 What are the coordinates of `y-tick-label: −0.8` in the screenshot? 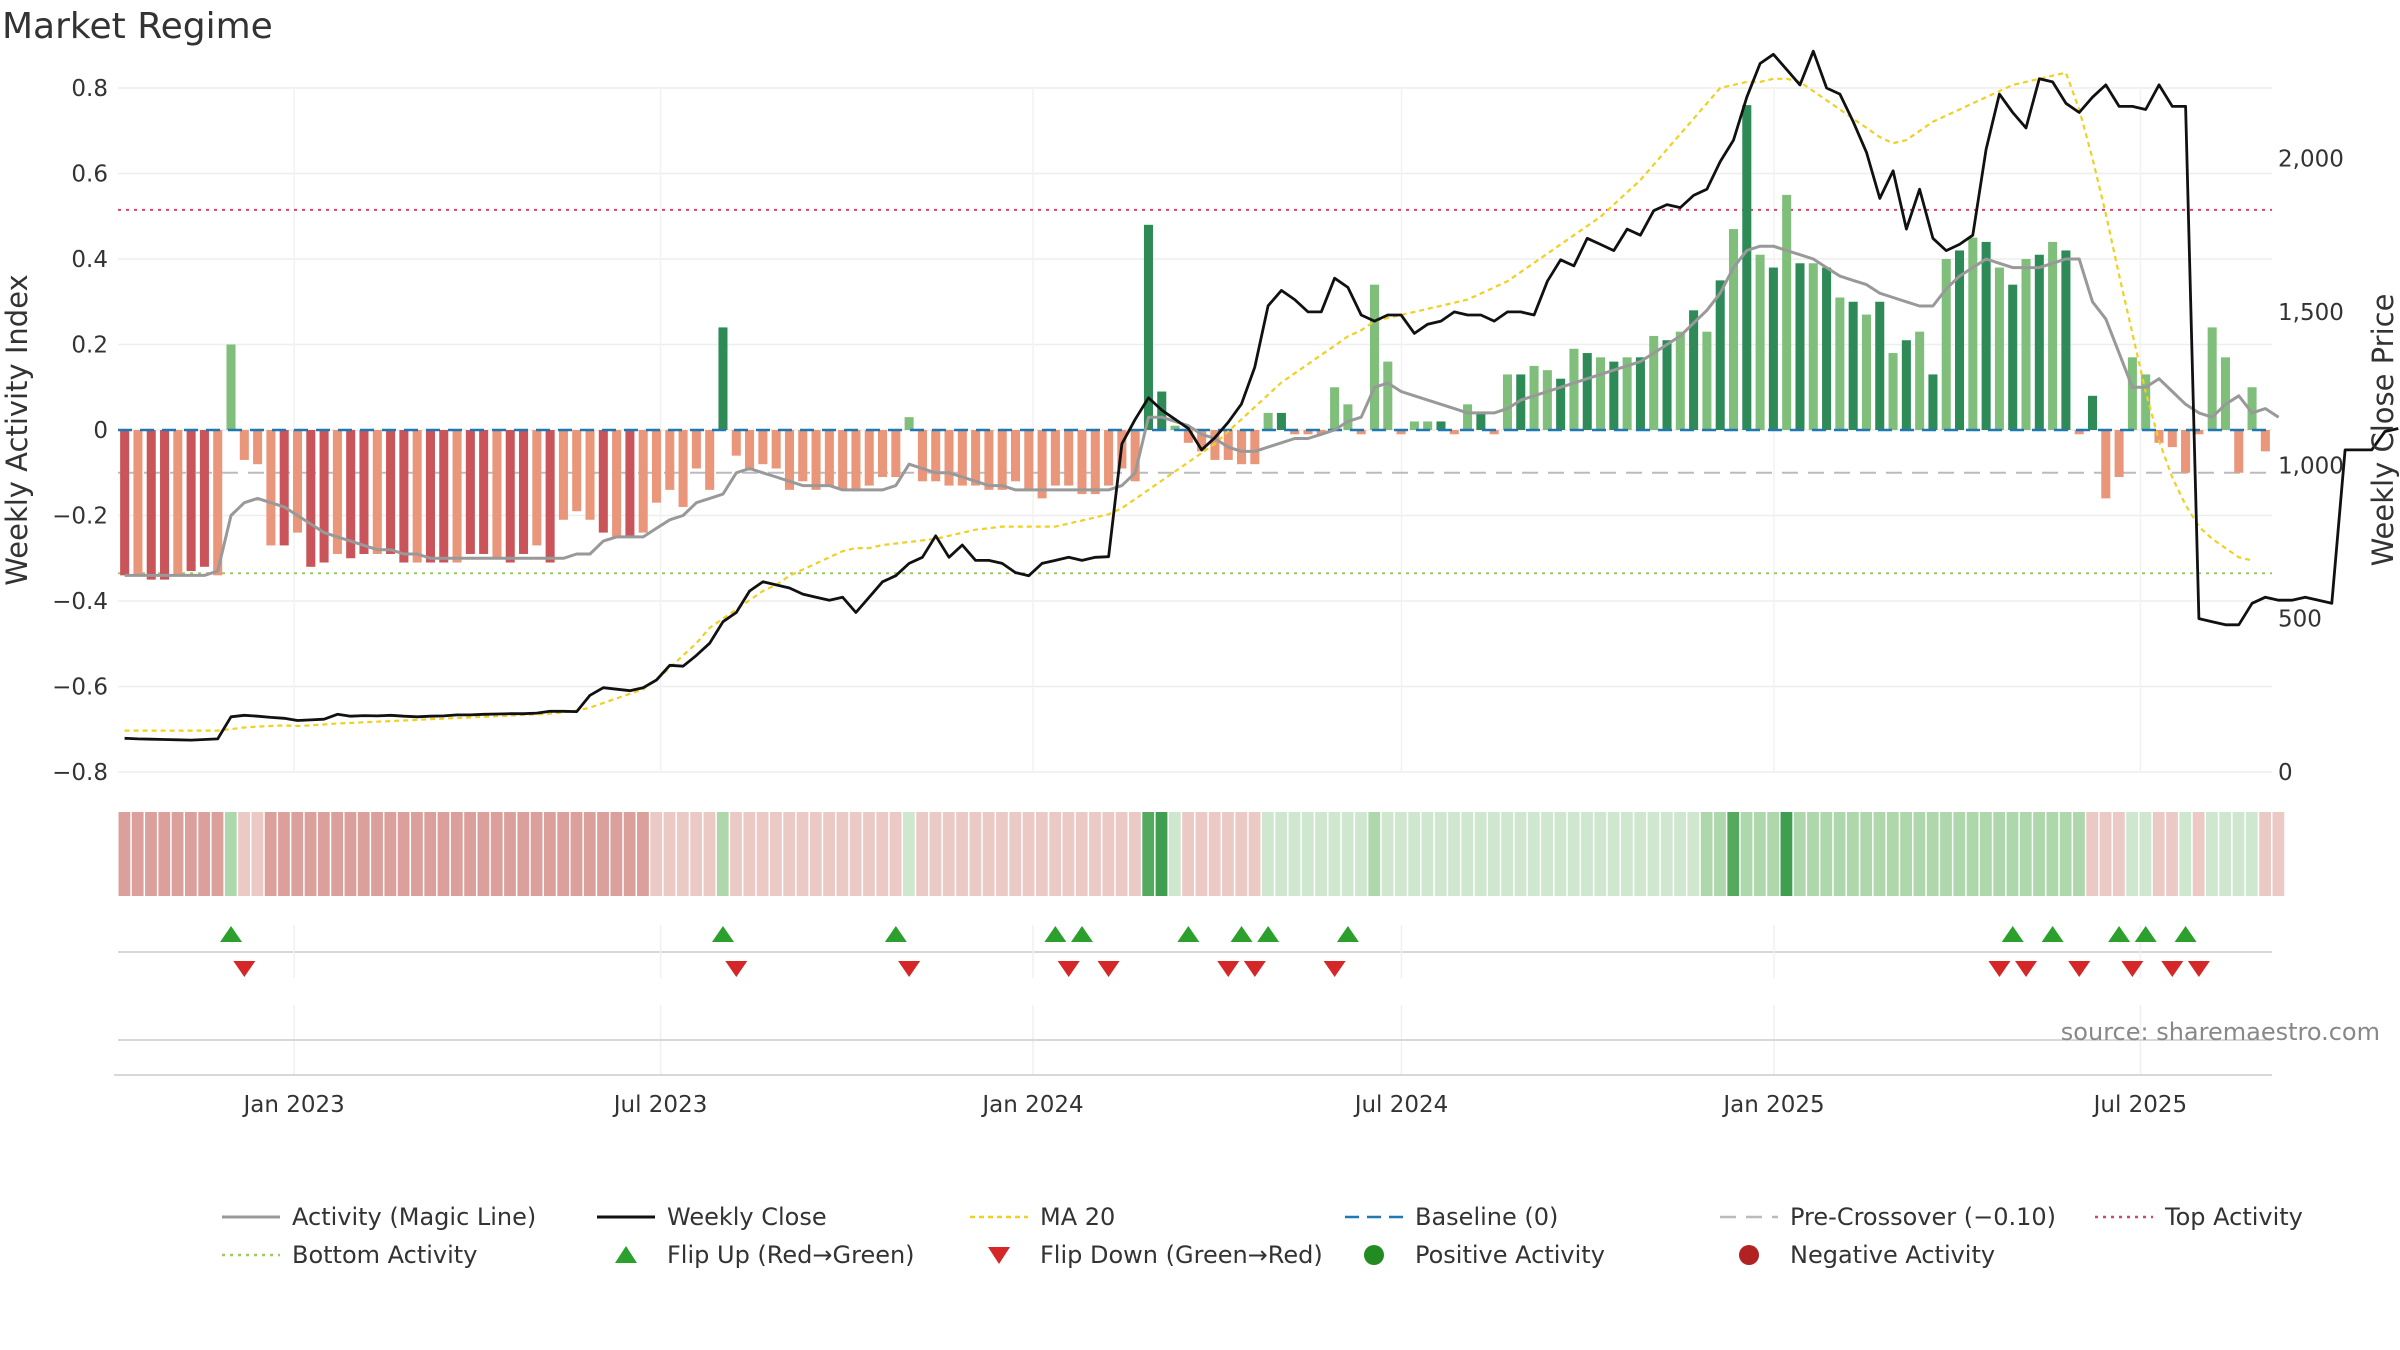 It's located at (80, 773).